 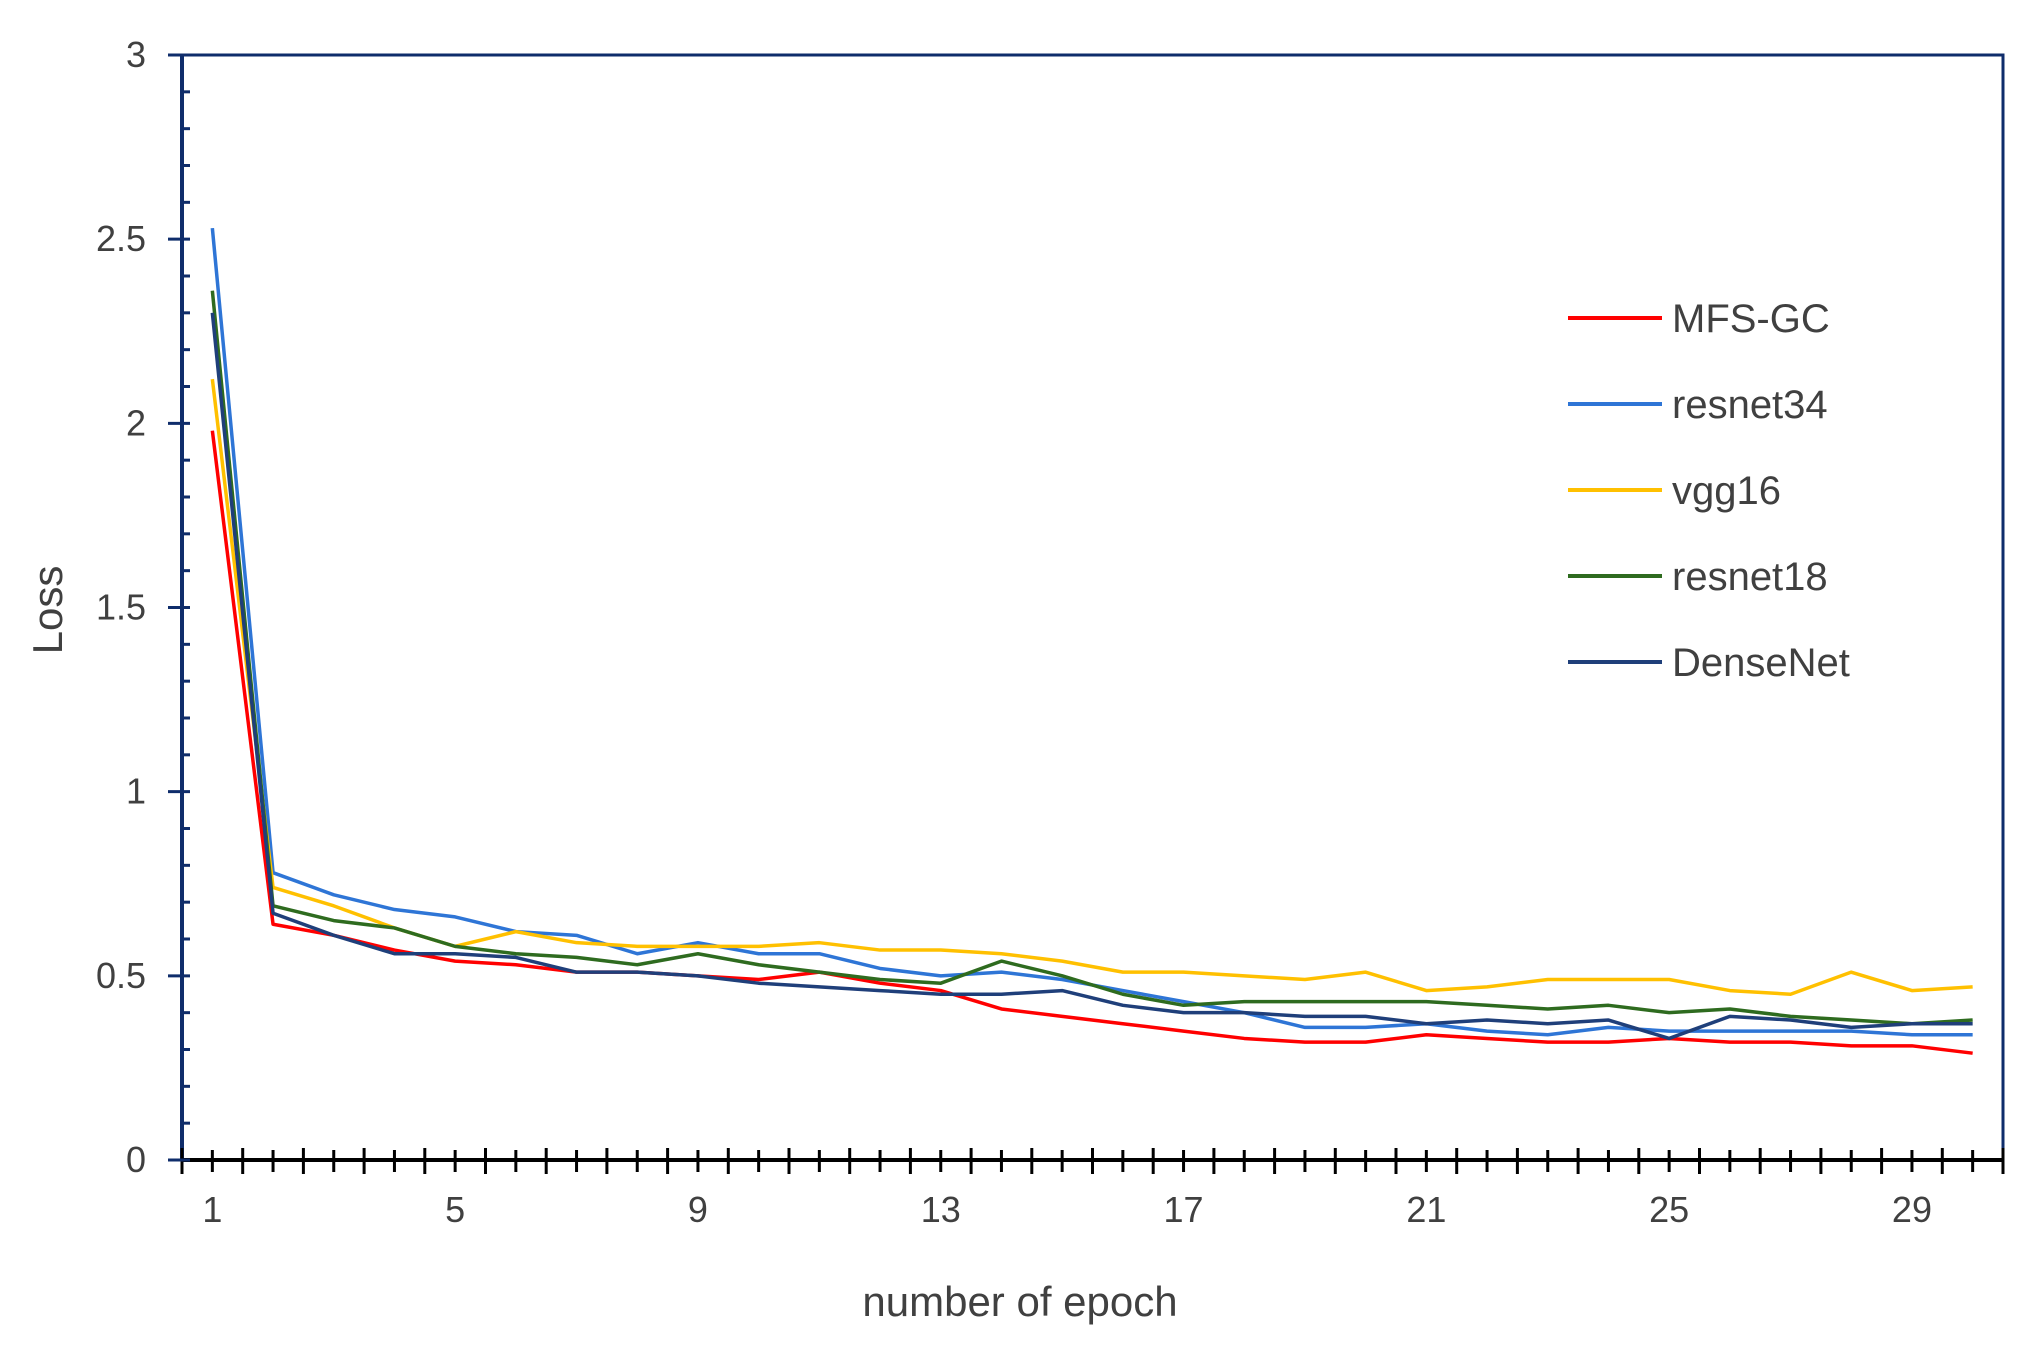 I want to click on legend-label-vgg16: vgg16, so click(x=1726, y=491).